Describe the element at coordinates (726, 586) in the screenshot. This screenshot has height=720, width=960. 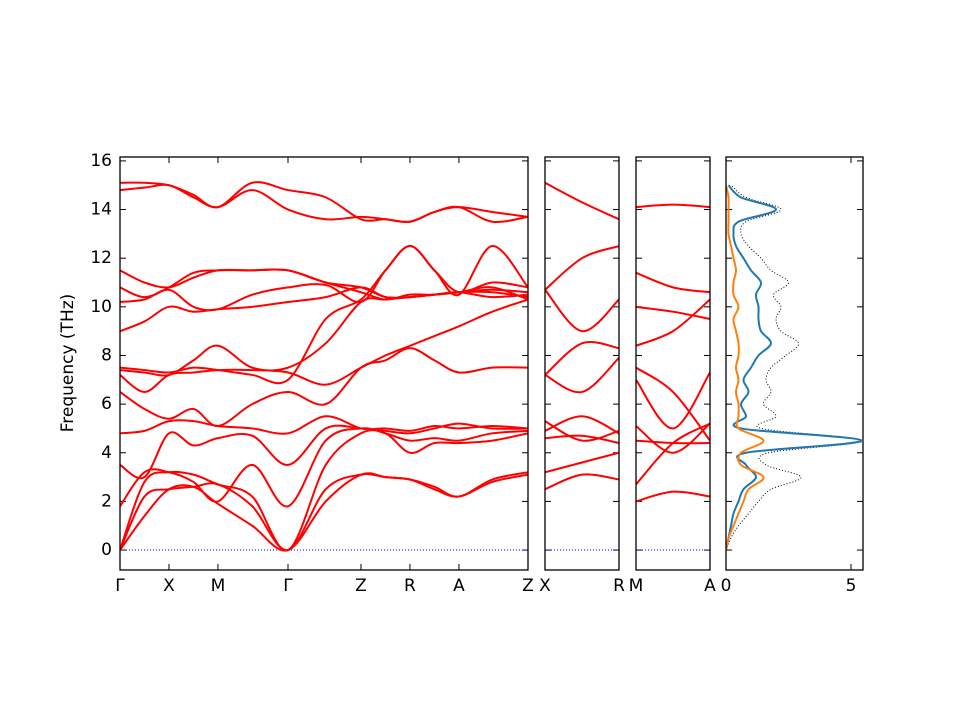
I see `x-tick-label: 0` at that location.